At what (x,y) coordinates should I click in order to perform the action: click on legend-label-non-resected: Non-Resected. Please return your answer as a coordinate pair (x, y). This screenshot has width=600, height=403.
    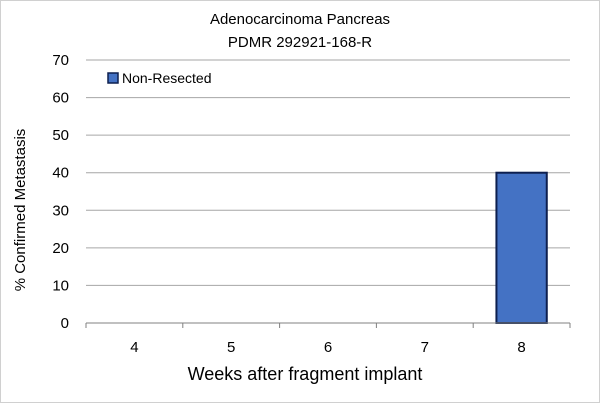
    Looking at the image, I should click on (167, 78).